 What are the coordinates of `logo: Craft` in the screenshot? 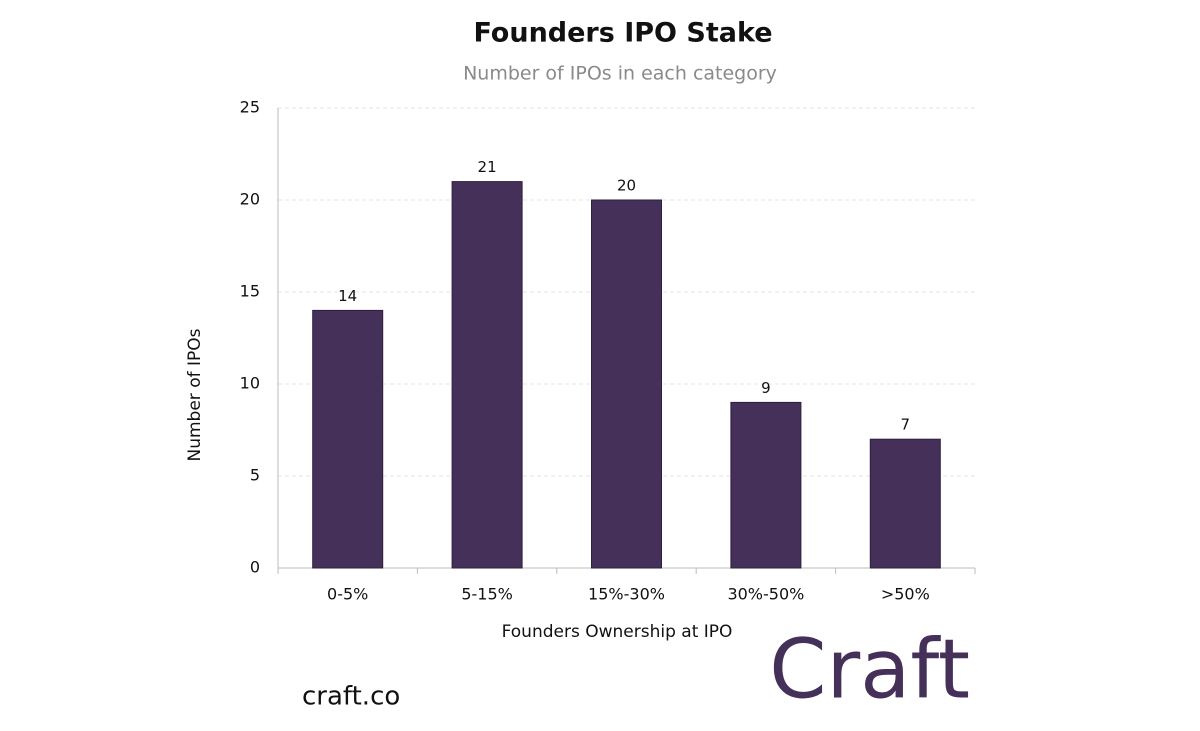 It's located at (869, 669).